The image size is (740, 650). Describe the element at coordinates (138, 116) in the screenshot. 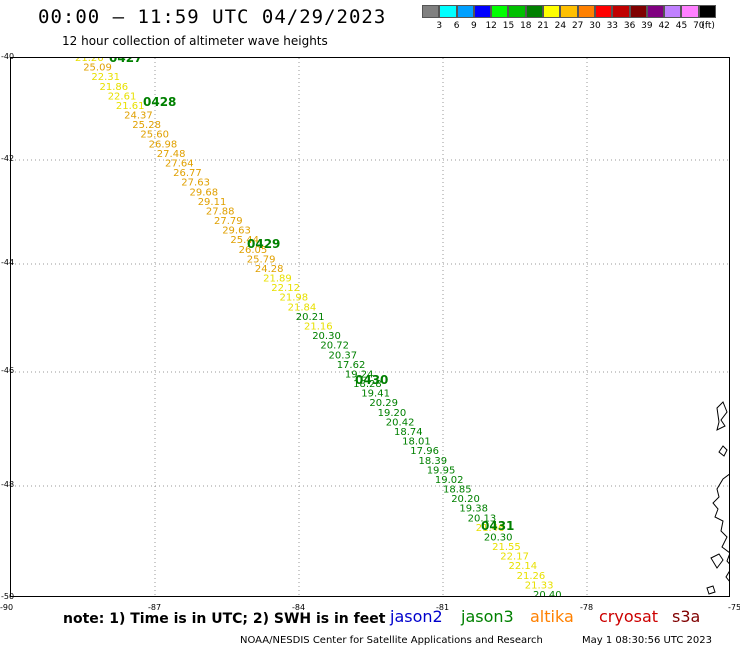

I see `wave-height-label: 24.37` at that location.